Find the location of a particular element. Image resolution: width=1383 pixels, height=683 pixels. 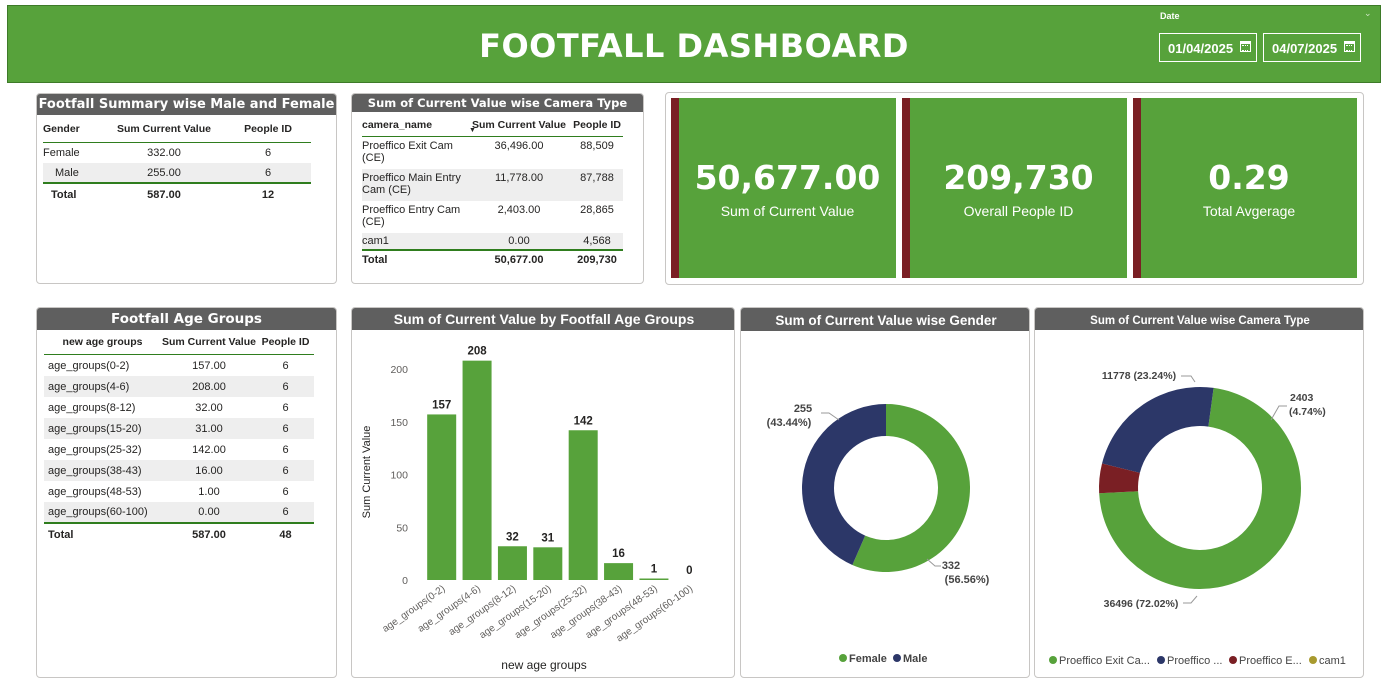

kpi-label: Total Avgerage is located at coordinates (1249, 211).